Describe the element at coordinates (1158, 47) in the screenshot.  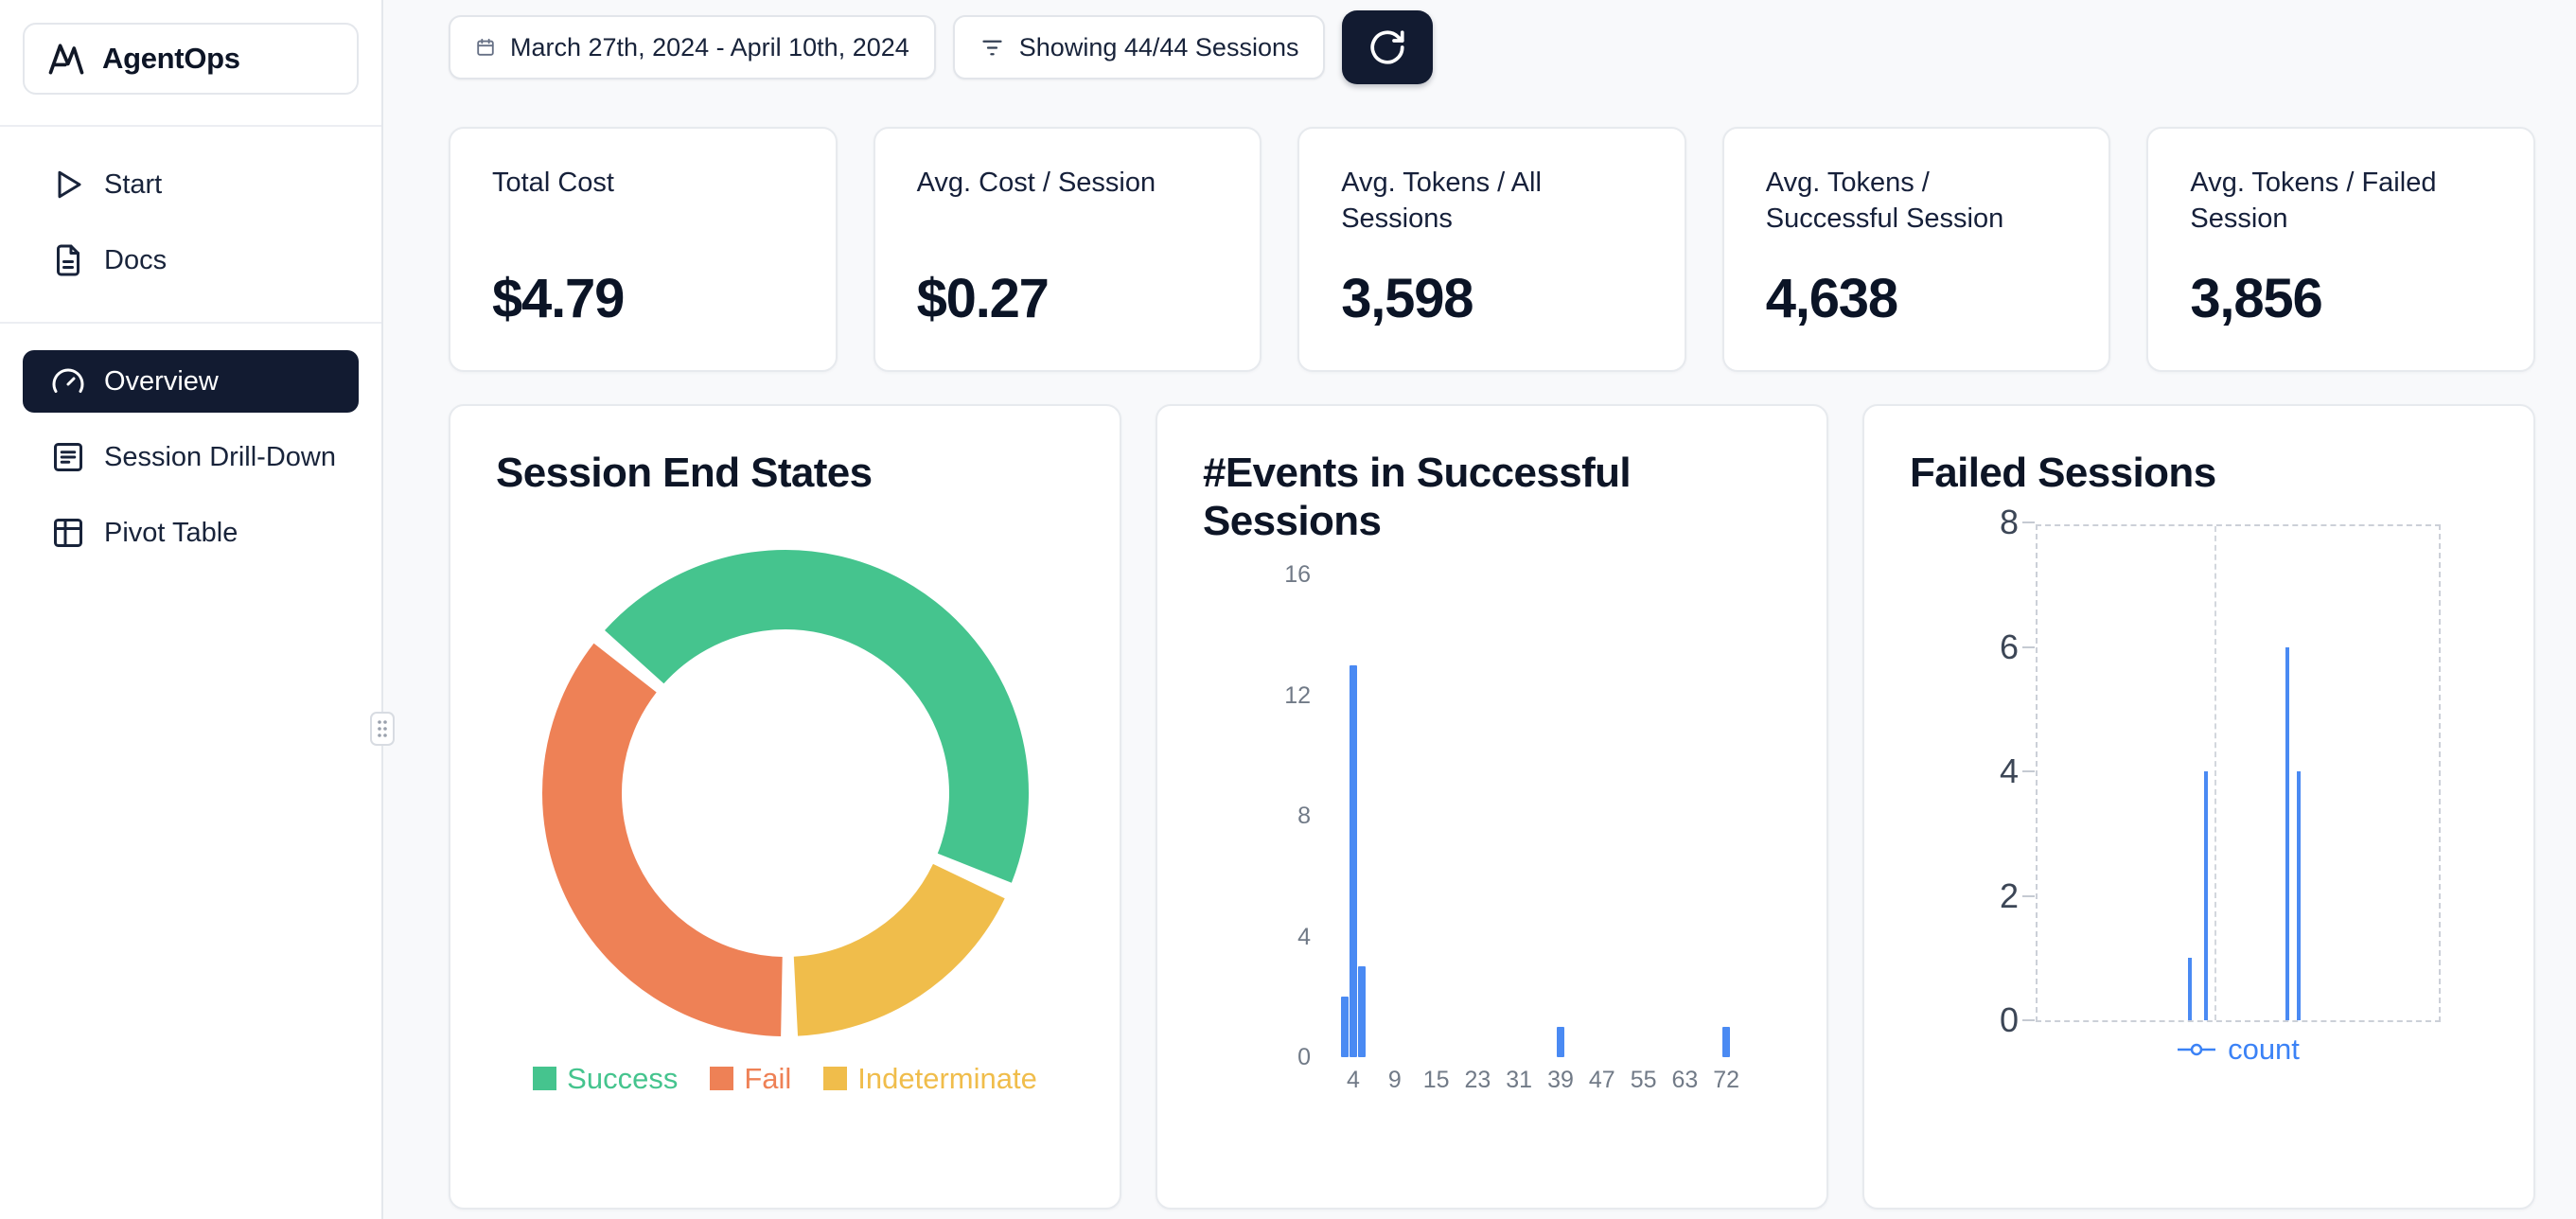
I see `sessions-filter-label: Showing 44/44 Sessions` at that location.